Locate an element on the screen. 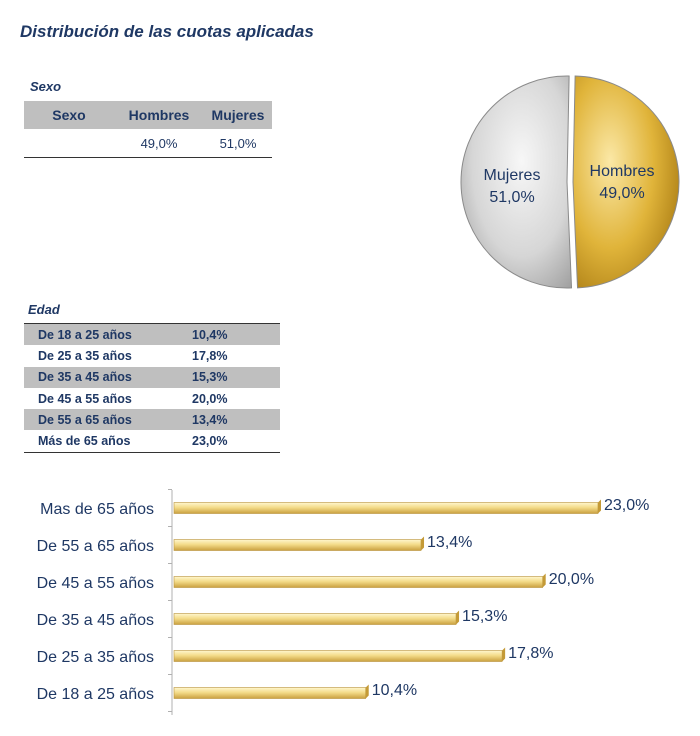 Image resolution: width=700 pixels, height=736 pixels. table-row: De 45 a 55 años 20,0% is located at coordinates (152, 398).